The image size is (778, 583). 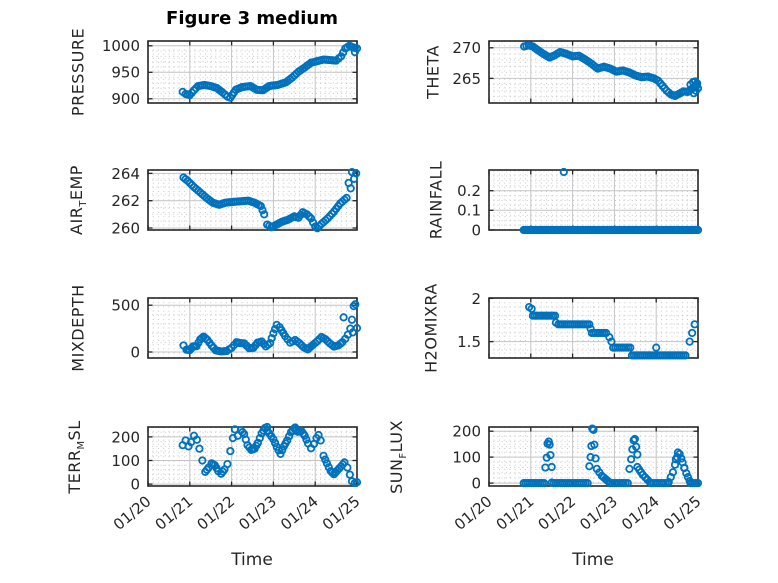 I want to click on svg-text: 265, so click(x=466, y=79).